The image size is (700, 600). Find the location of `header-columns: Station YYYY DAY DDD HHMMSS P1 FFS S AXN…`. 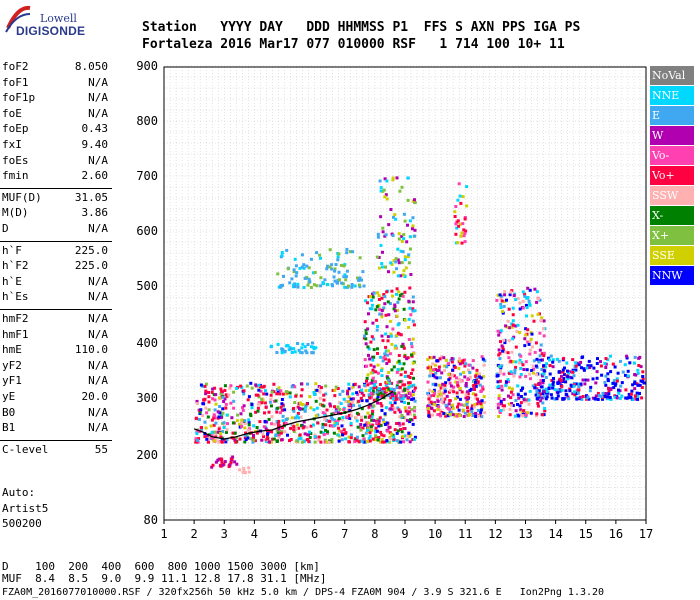

header-columns: Station YYYY DAY DDD HHMMSS P1 FFS S AXN… is located at coordinates (361, 27).